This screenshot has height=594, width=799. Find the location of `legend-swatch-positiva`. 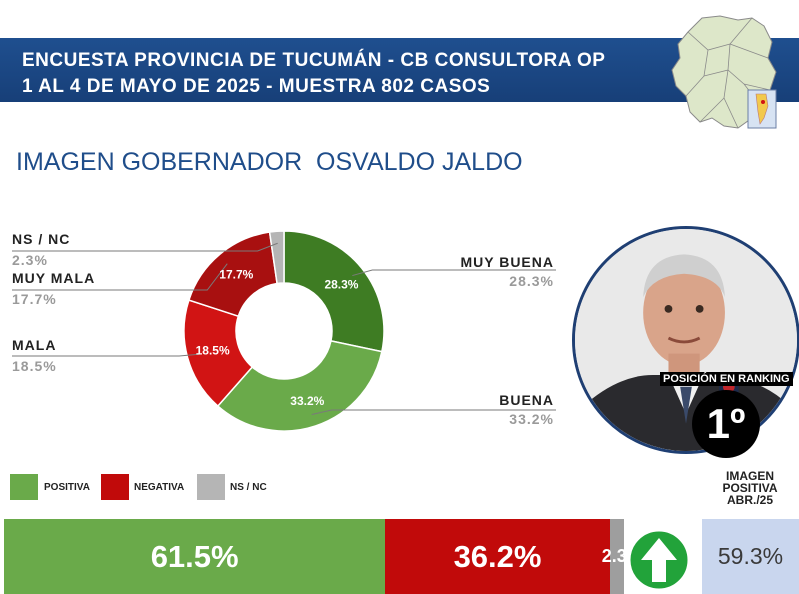

legend-swatch-positiva is located at coordinates (24, 487).